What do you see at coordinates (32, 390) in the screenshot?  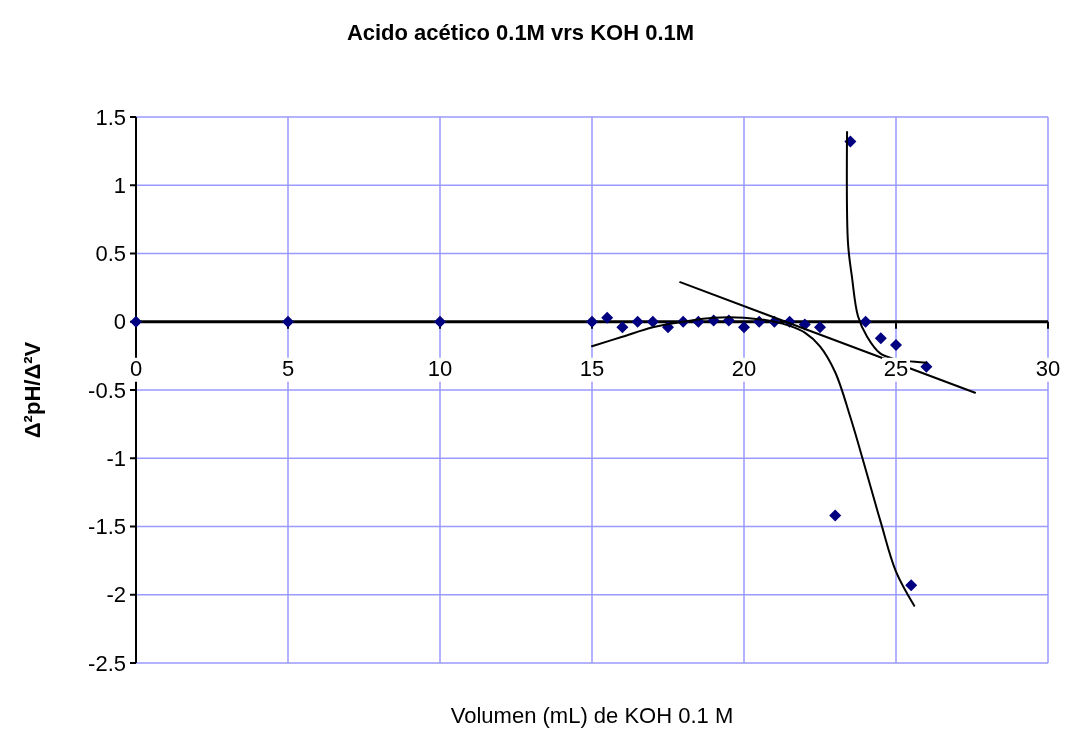 I see `y-axis-title: Δ²pH/Δ²V` at bounding box center [32, 390].